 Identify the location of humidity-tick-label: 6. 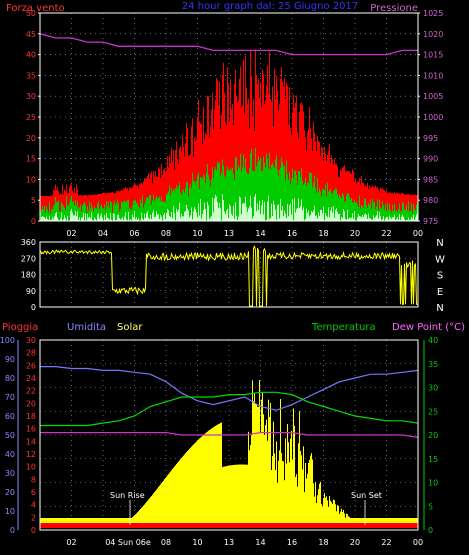
(33, 492).